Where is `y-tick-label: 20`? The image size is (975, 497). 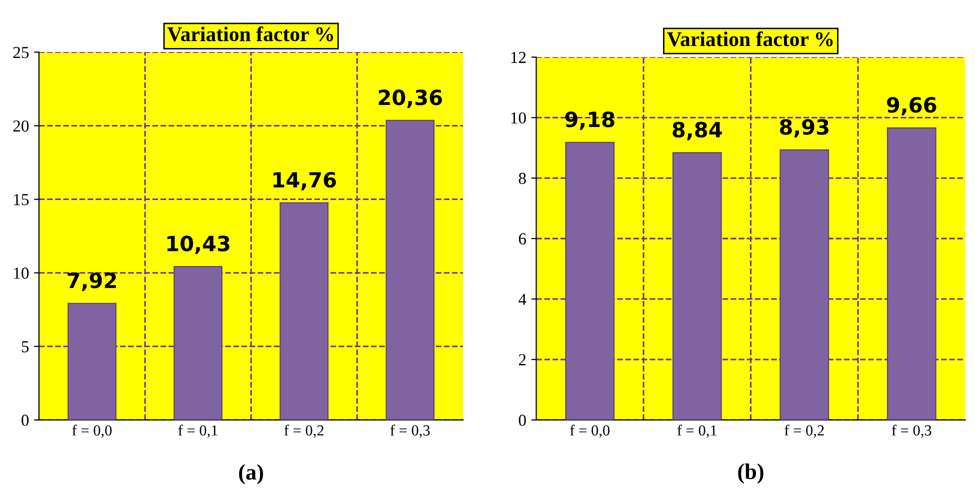
y-tick-label: 20 is located at coordinates (21, 126).